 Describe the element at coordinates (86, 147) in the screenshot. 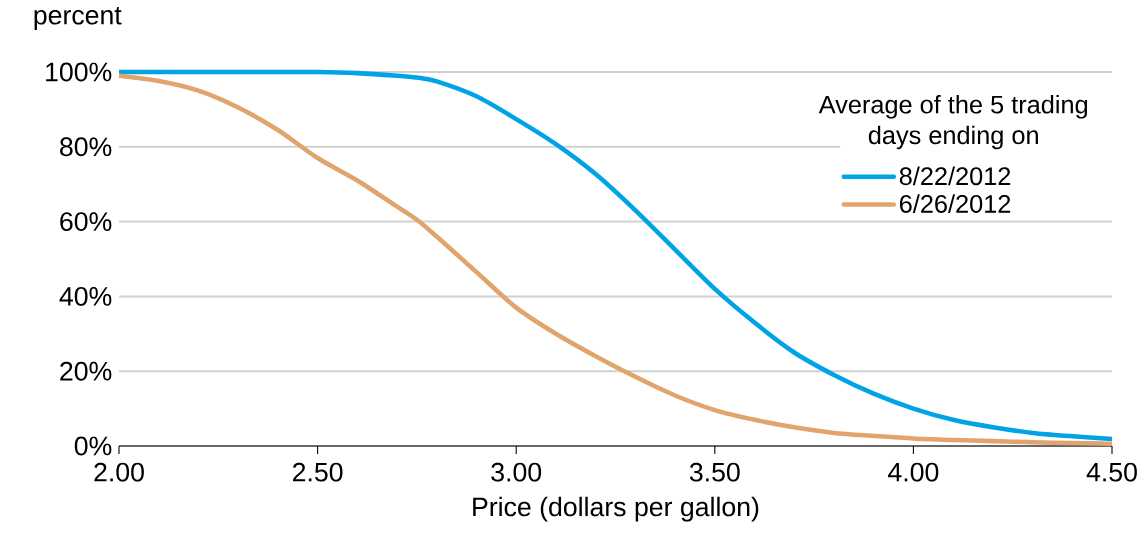

I see `y-tick-label: 80%` at that location.